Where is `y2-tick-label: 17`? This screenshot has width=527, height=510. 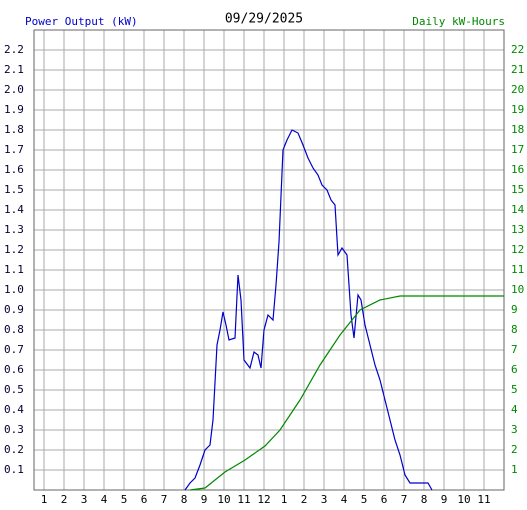 y2-tick-label: 17 is located at coordinates (517, 149).